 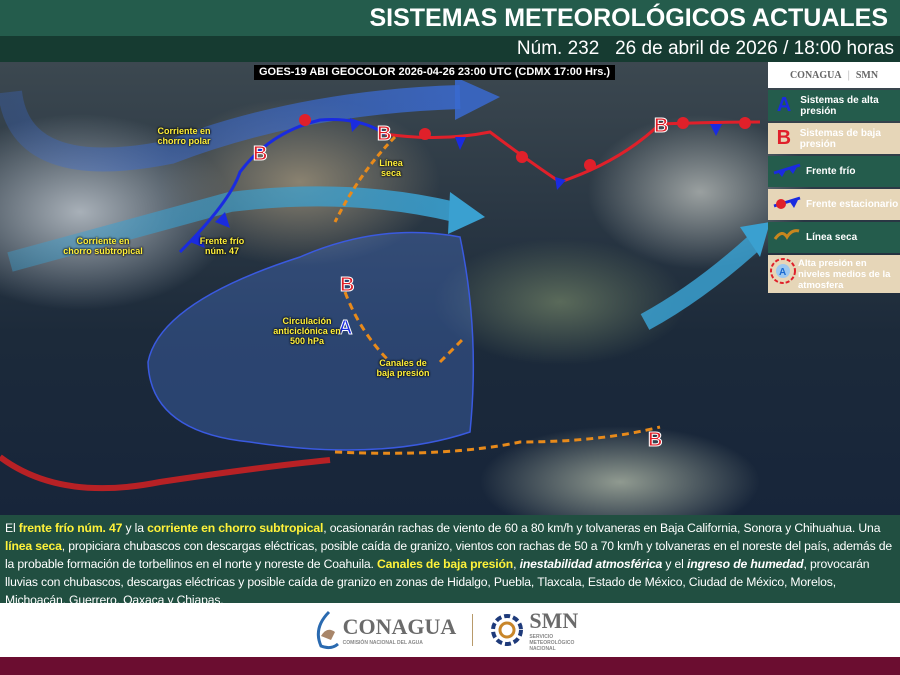 I want to click on high-pressure-icon: A, so click(x=784, y=105).